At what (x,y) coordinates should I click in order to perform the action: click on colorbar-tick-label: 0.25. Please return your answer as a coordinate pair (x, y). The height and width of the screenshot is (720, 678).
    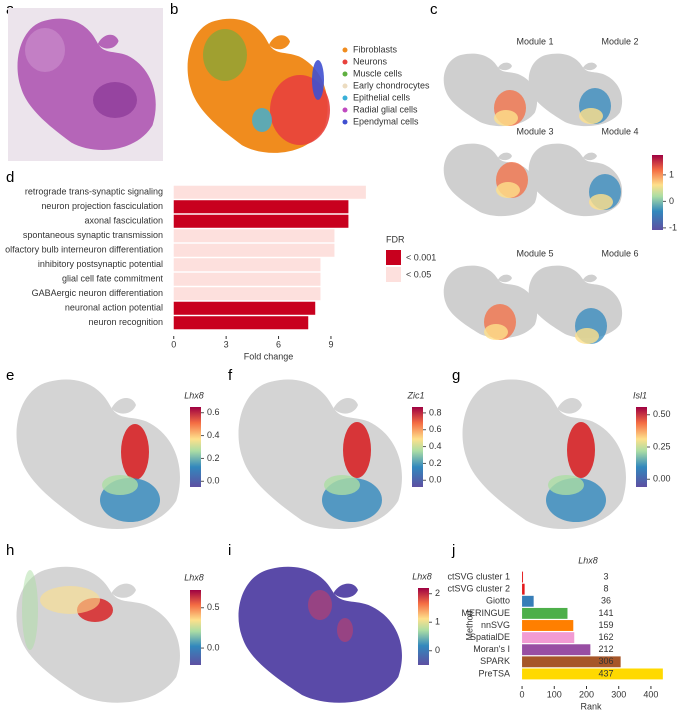
    Looking at the image, I should click on (662, 446).